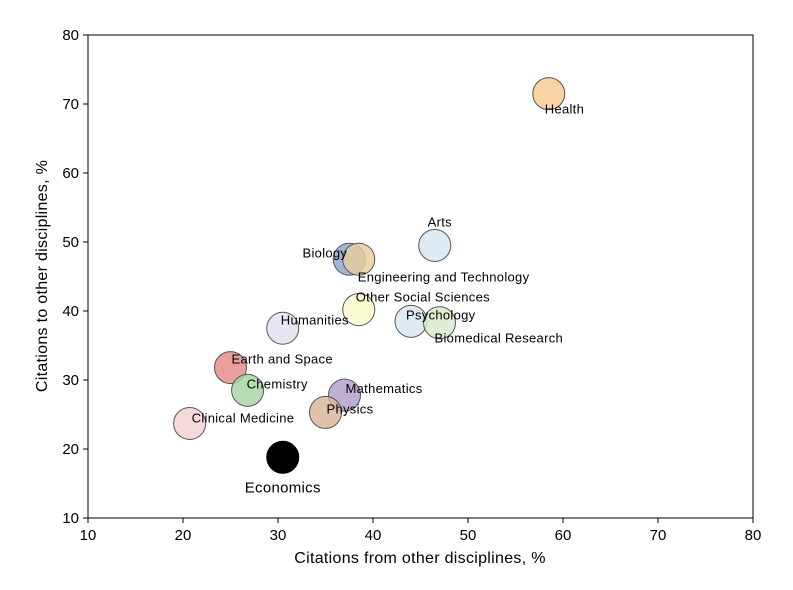 This screenshot has width=793, height=590. I want to click on label-engineering-and-technology: Engineering and Technology, so click(444, 276).